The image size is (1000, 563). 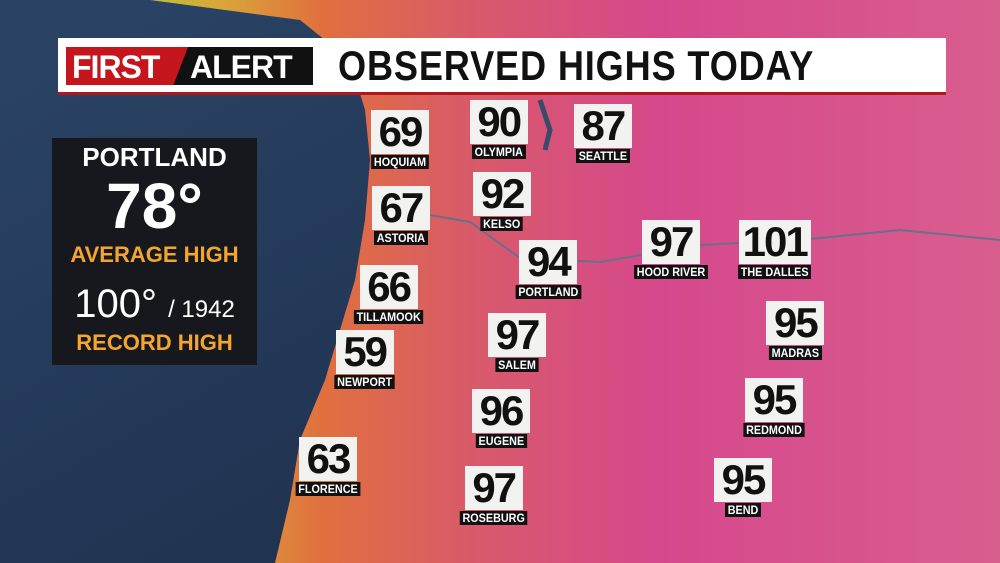 I want to click on station-temp: 96, so click(x=501, y=411).